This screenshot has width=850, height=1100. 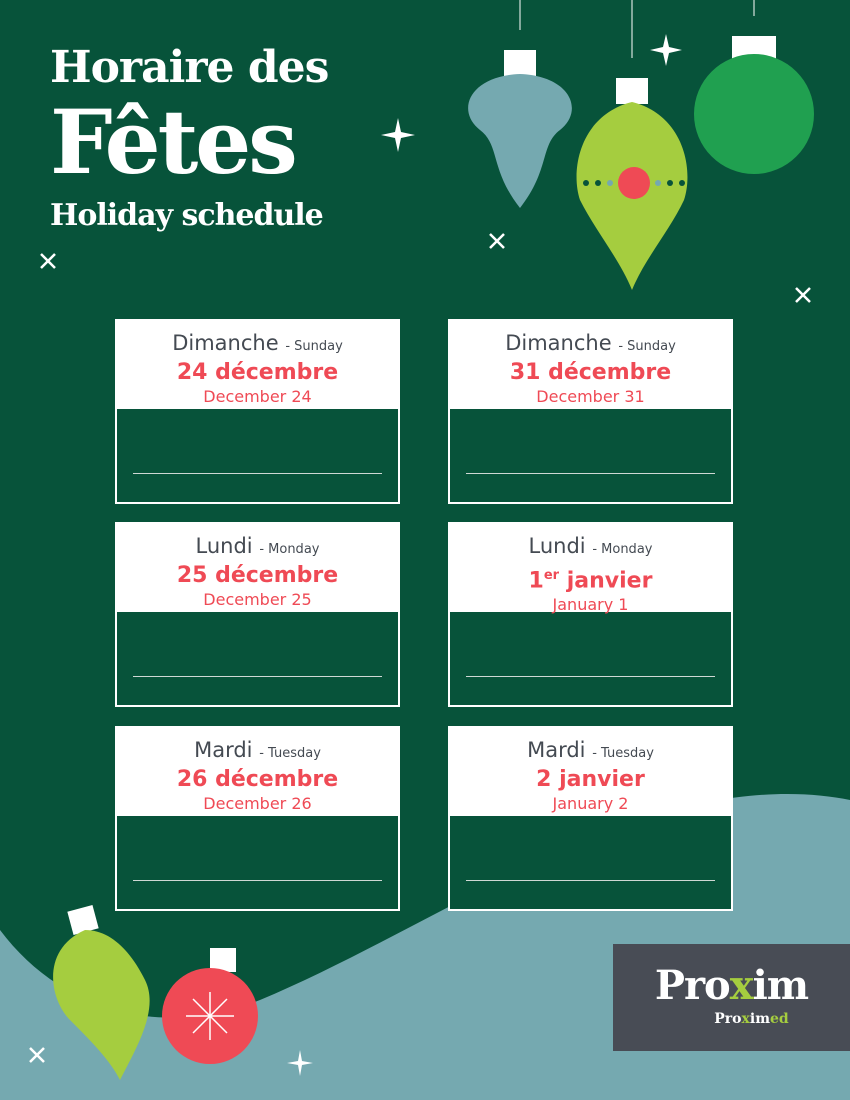 I want to click on english-date: December 26, so click(x=257, y=803).